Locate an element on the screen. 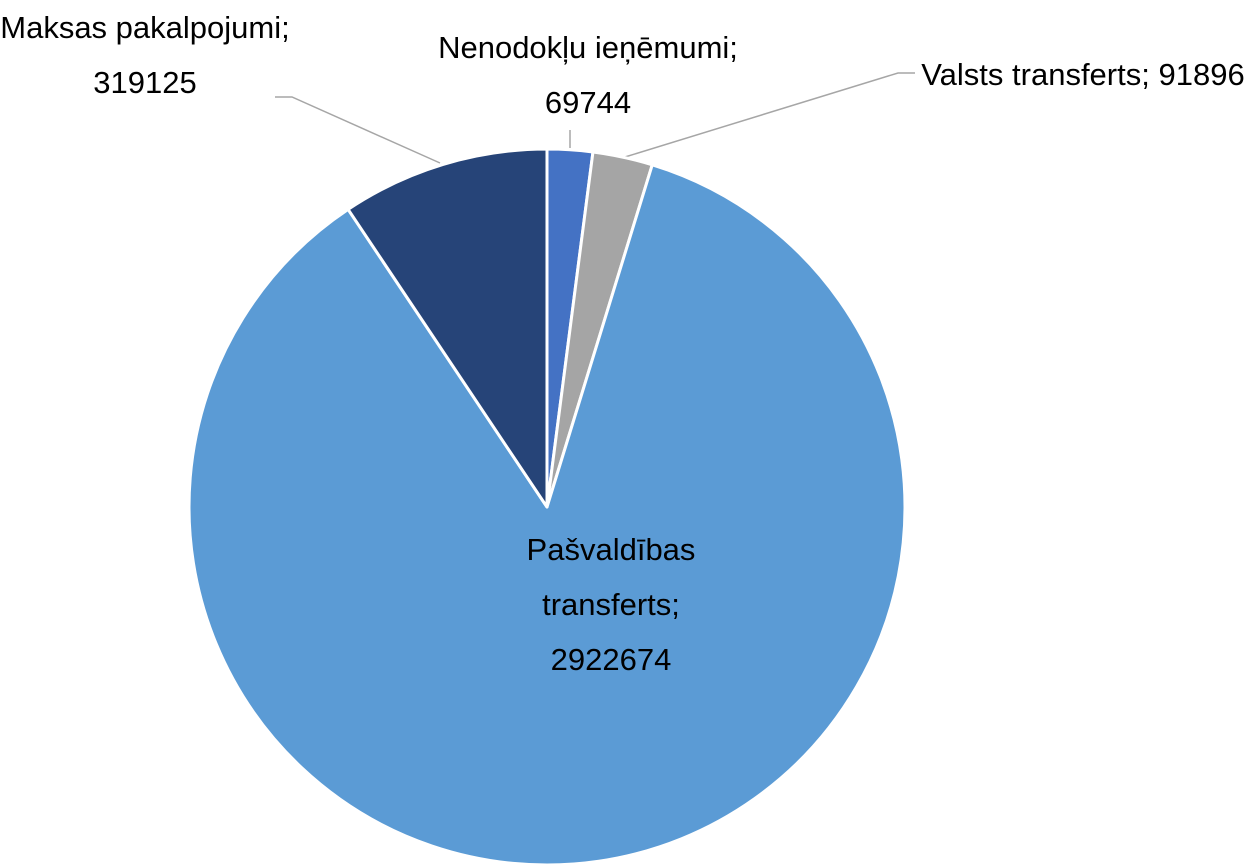 The height and width of the screenshot is (864, 1258). label-value: 2922674 is located at coordinates (611, 659).